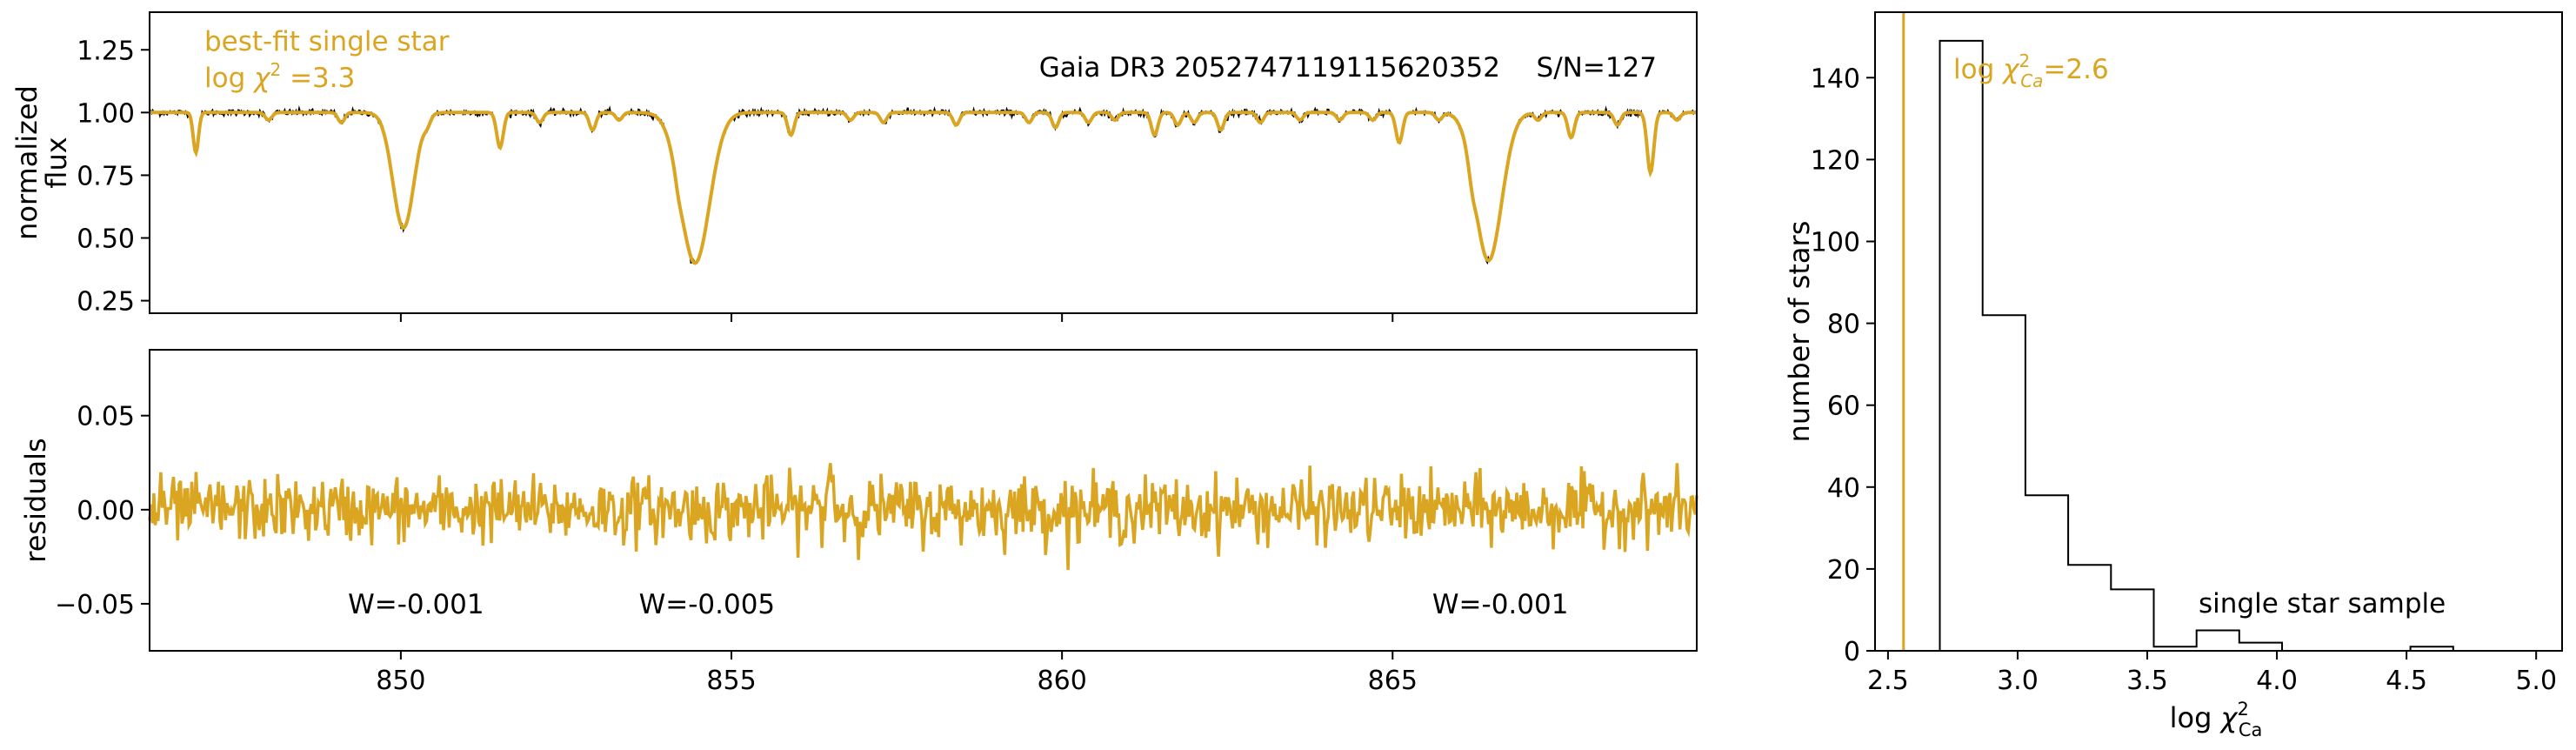  Describe the element at coordinates (2147, 681) in the screenshot. I see `histogram-xtick-label: 3.5` at that location.